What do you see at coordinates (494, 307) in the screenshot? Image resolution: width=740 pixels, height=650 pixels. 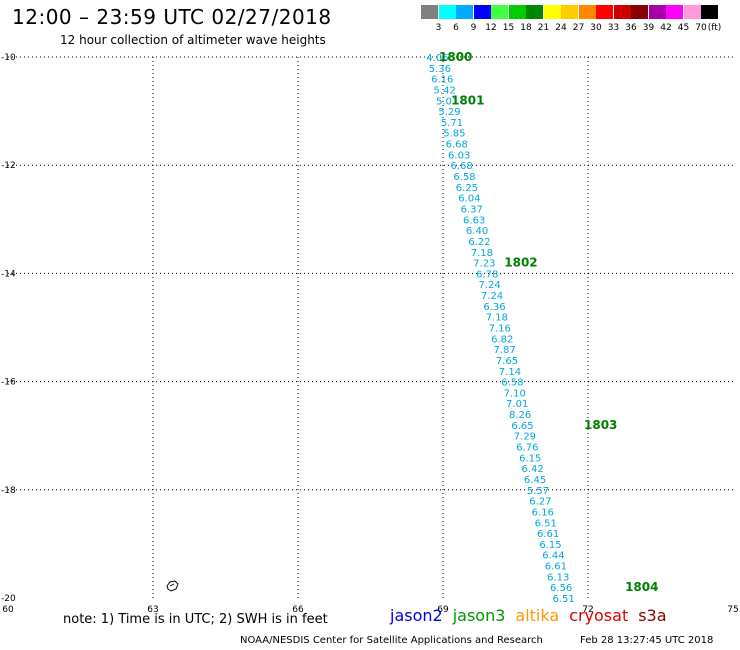 I see `wave-height-value: 6.36` at bounding box center [494, 307].